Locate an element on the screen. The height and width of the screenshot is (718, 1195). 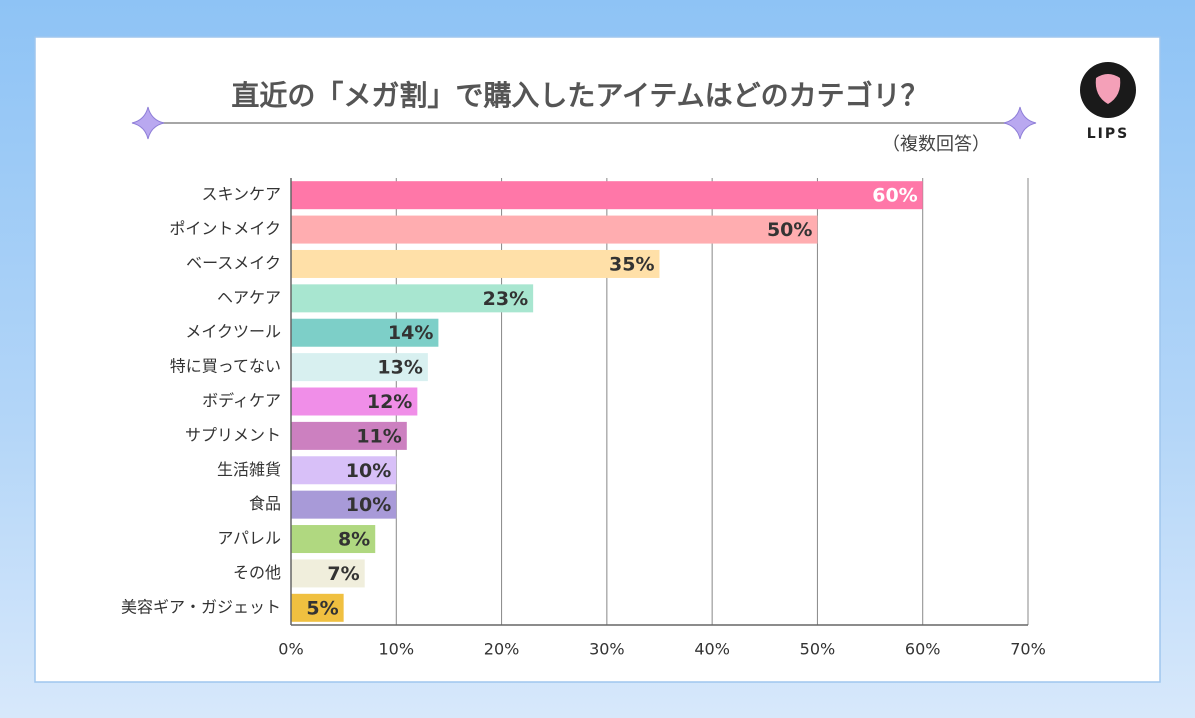
category-label: 食品 is located at coordinates (265, 503).